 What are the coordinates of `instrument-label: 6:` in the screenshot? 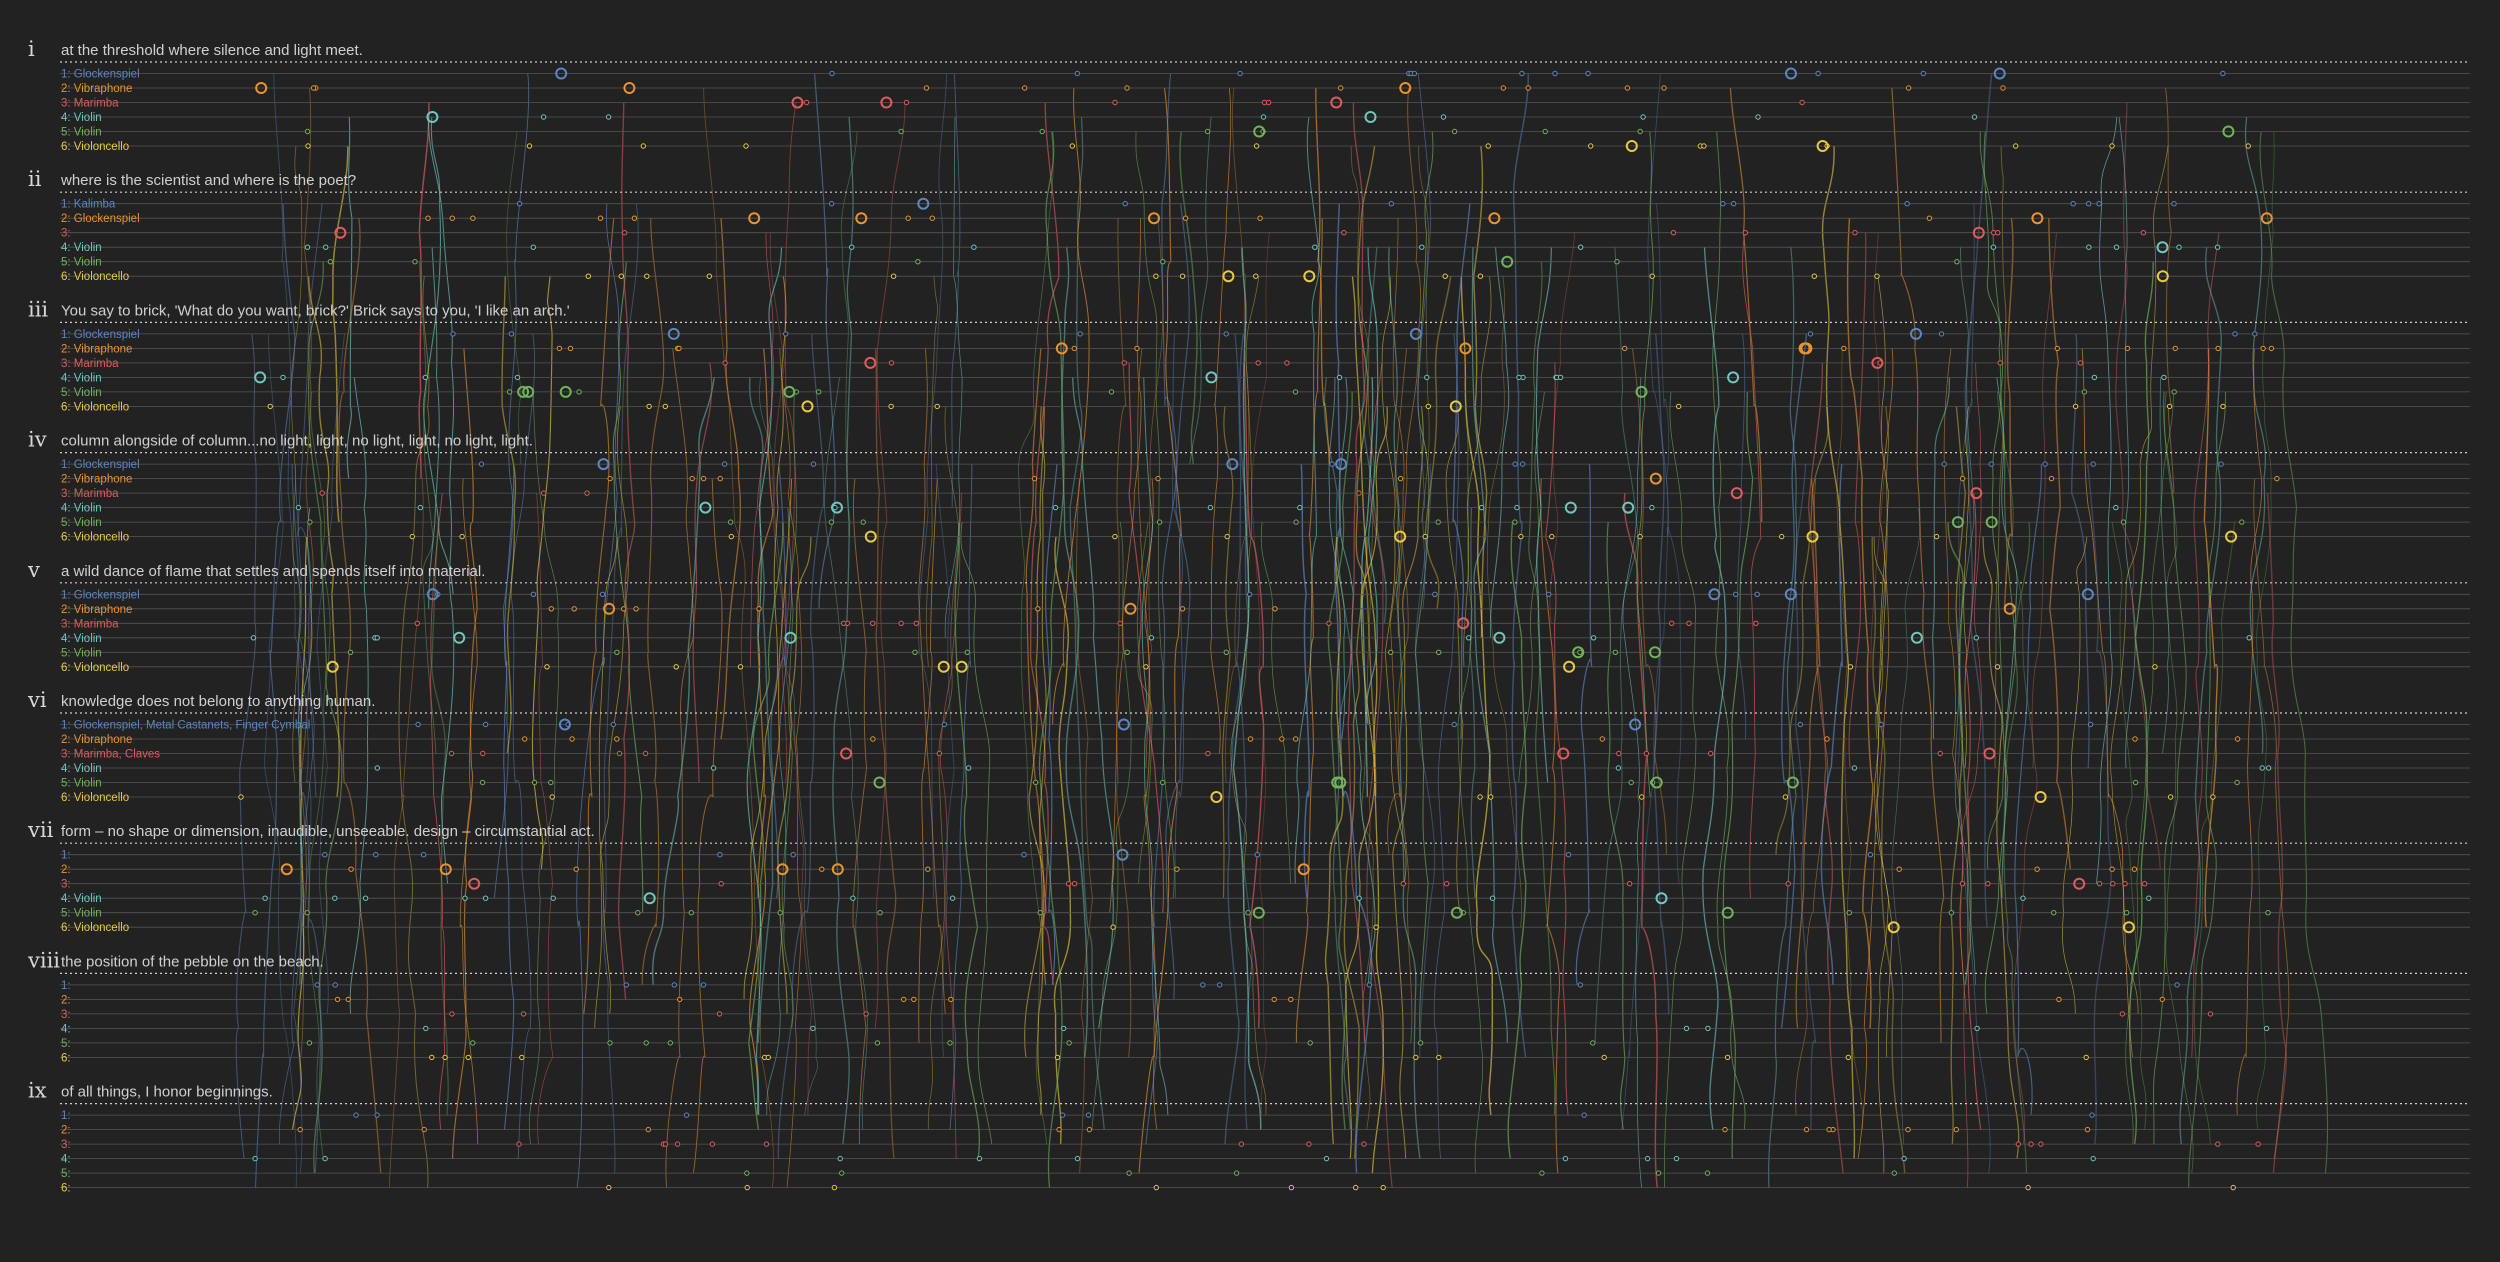 It's located at (66, 1189).